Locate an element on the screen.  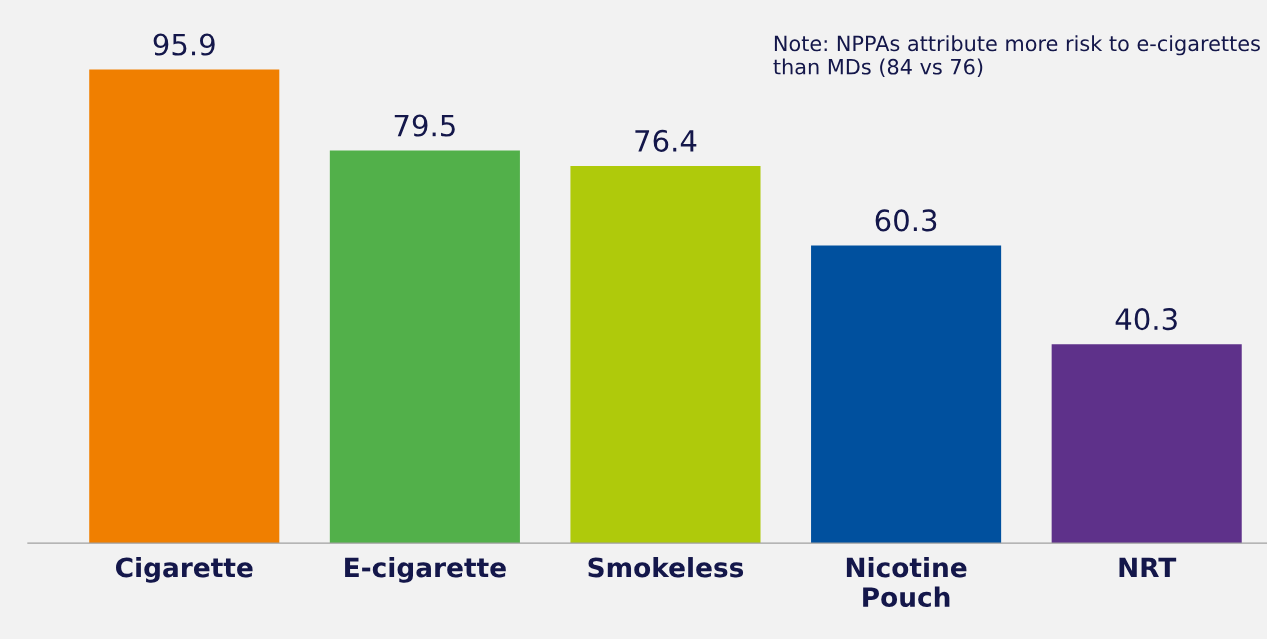
x-tick-label: Nicotine Pouch is located at coordinates (906, 582).